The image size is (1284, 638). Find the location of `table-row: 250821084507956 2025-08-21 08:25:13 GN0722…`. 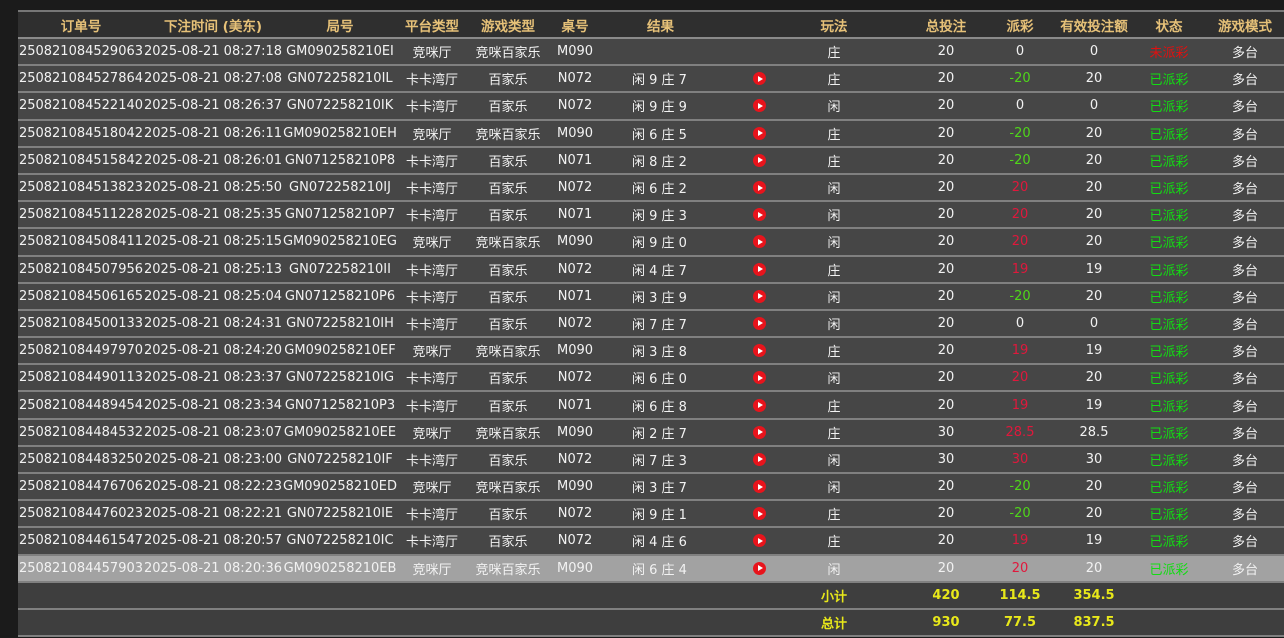

table-row: 250821084507956 2025-08-21 08:25:13 GN0722… is located at coordinates (651, 269).